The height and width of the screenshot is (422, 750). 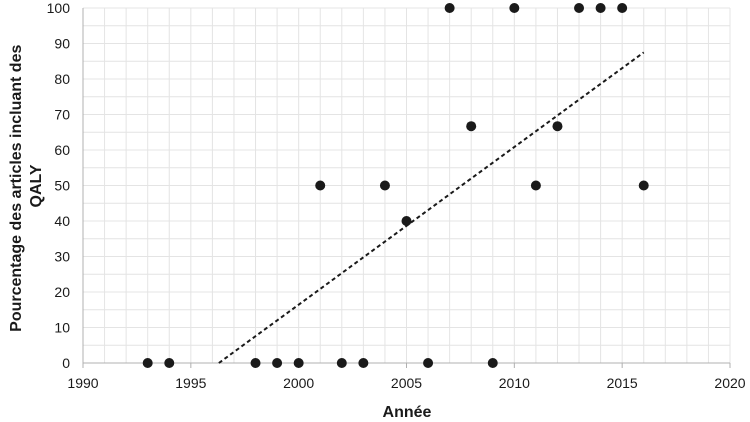 I want to click on y-tick-label: 30, so click(x=62, y=257).